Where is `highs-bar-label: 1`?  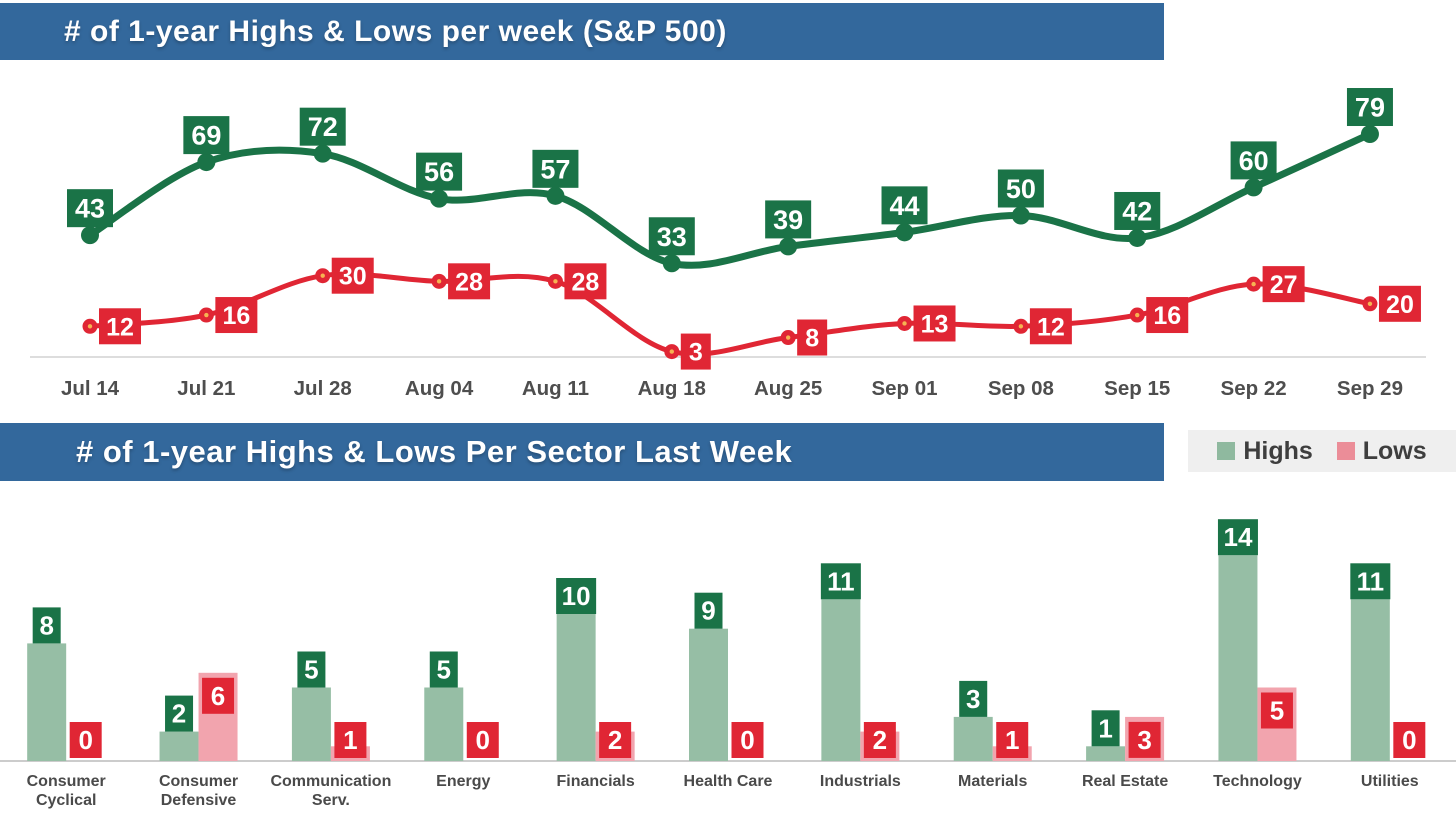
highs-bar-label: 1 is located at coordinates (1105, 728).